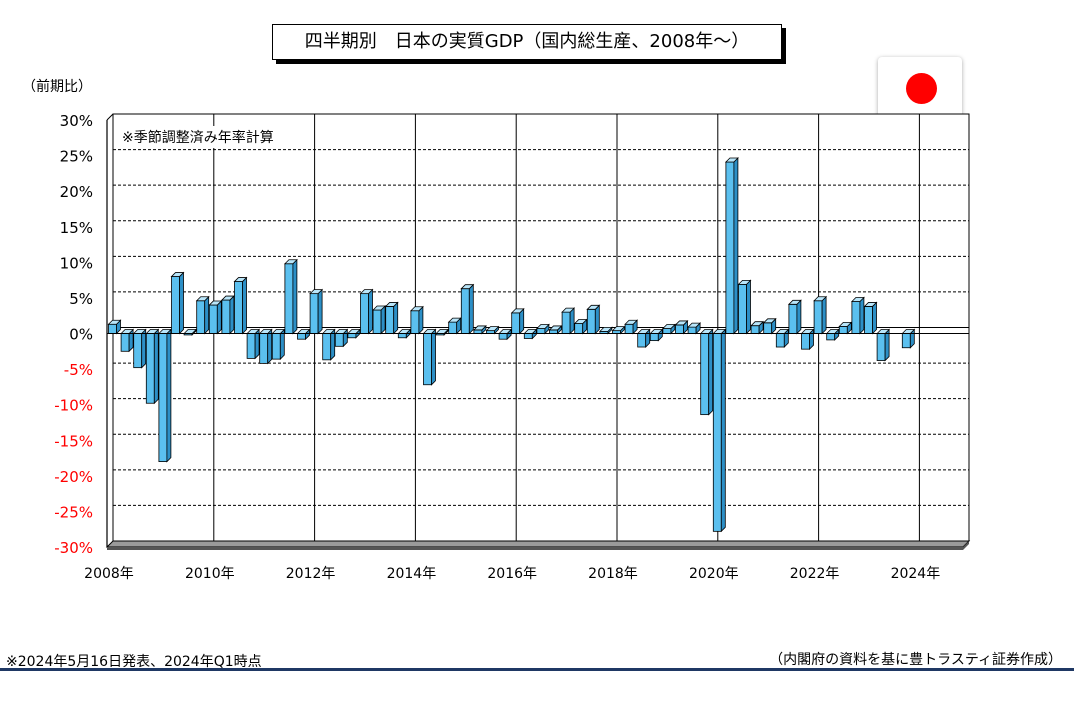 The image size is (1074, 707). What do you see at coordinates (57, 87) in the screenshot?
I see `y-axis-unit-label: （前期比）` at bounding box center [57, 87].